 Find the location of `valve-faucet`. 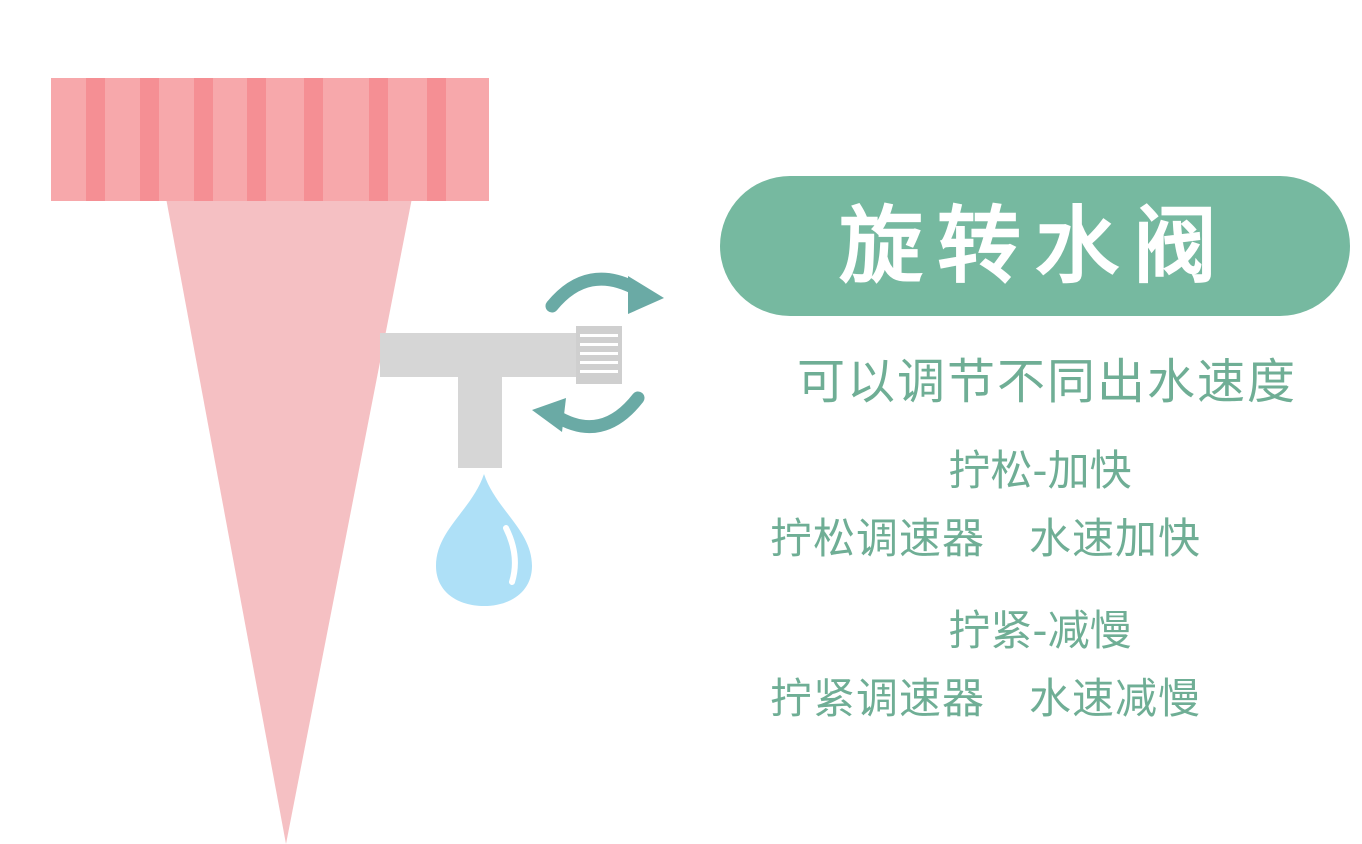

valve-faucet is located at coordinates (501, 397).